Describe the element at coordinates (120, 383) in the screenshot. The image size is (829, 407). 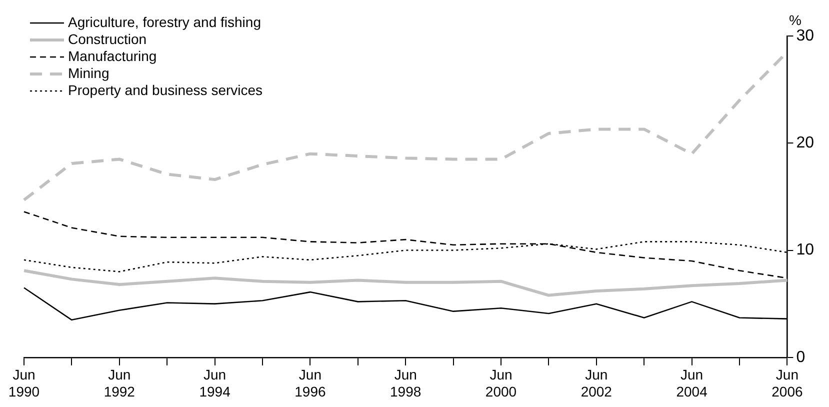
I see `x-tick-label: Jun 1992` at that location.